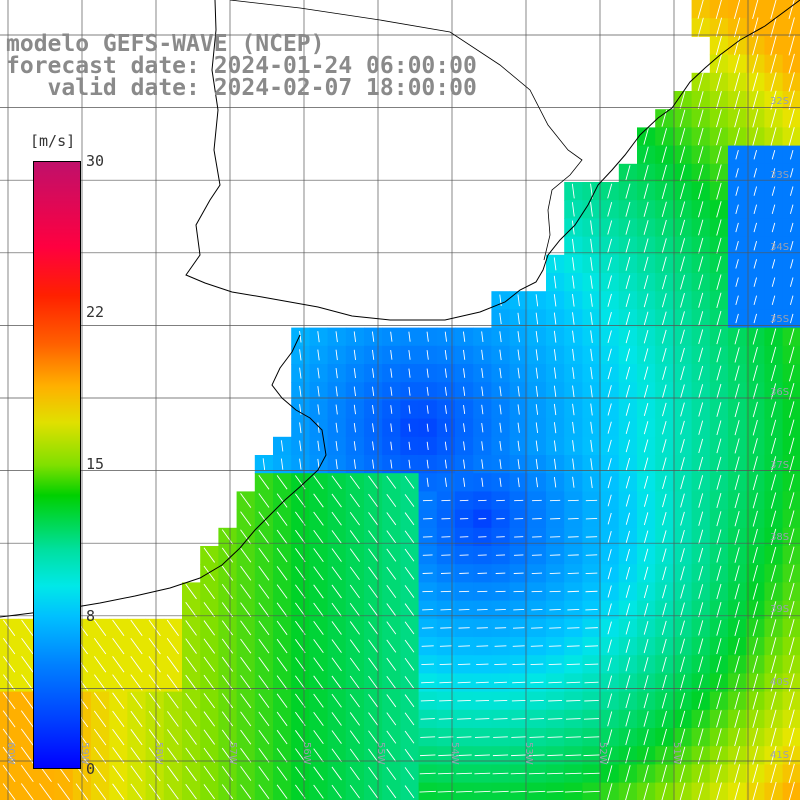 The image size is (800, 800). What do you see at coordinates (163, 476) in the screenshot?
I see `river-plate-coast` at bounding box center [163, 476].